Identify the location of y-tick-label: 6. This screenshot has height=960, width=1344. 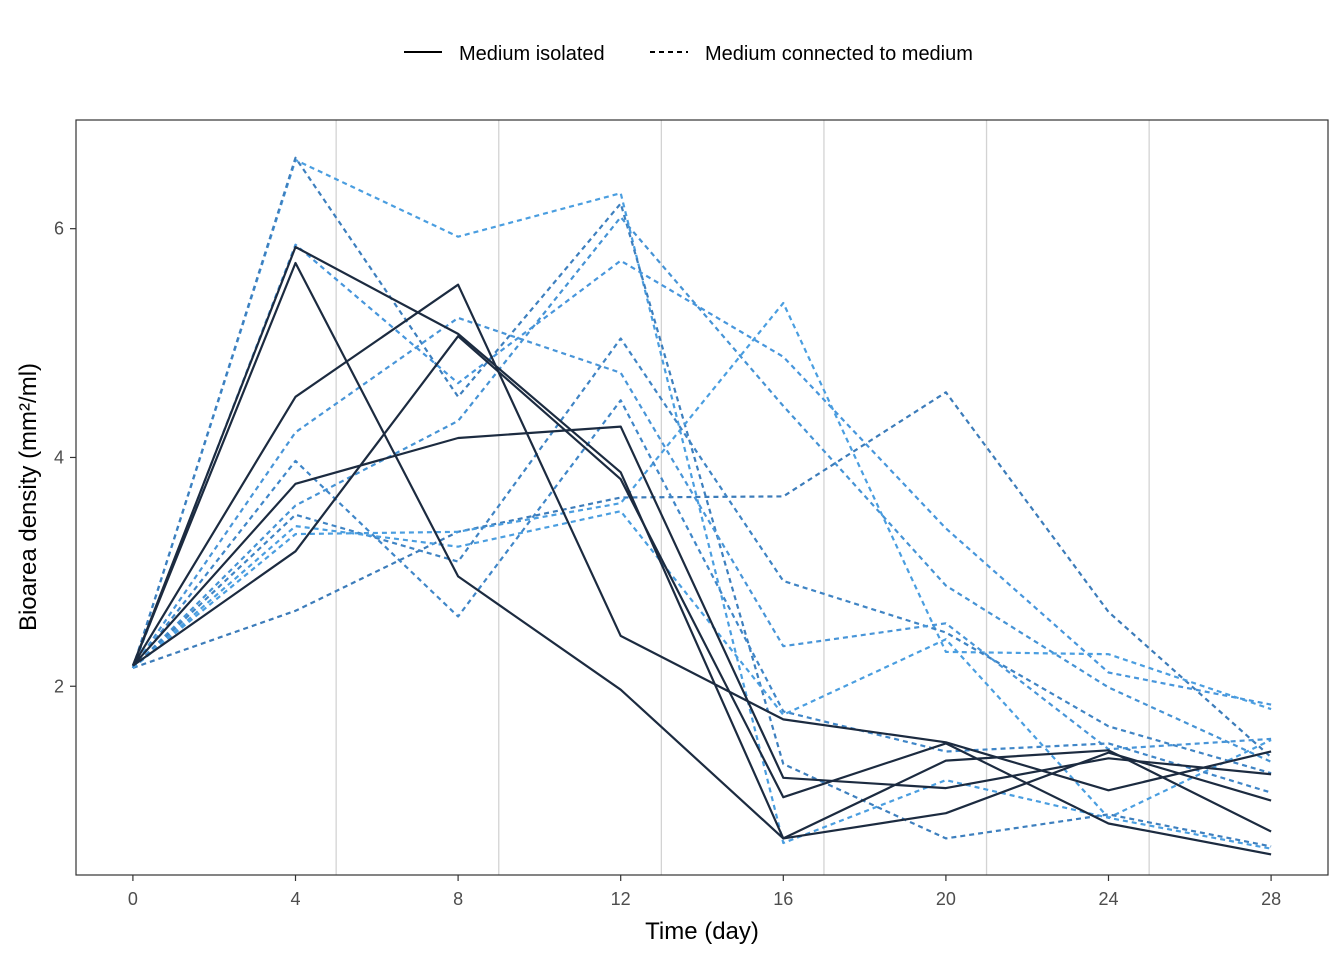
(59, 229).